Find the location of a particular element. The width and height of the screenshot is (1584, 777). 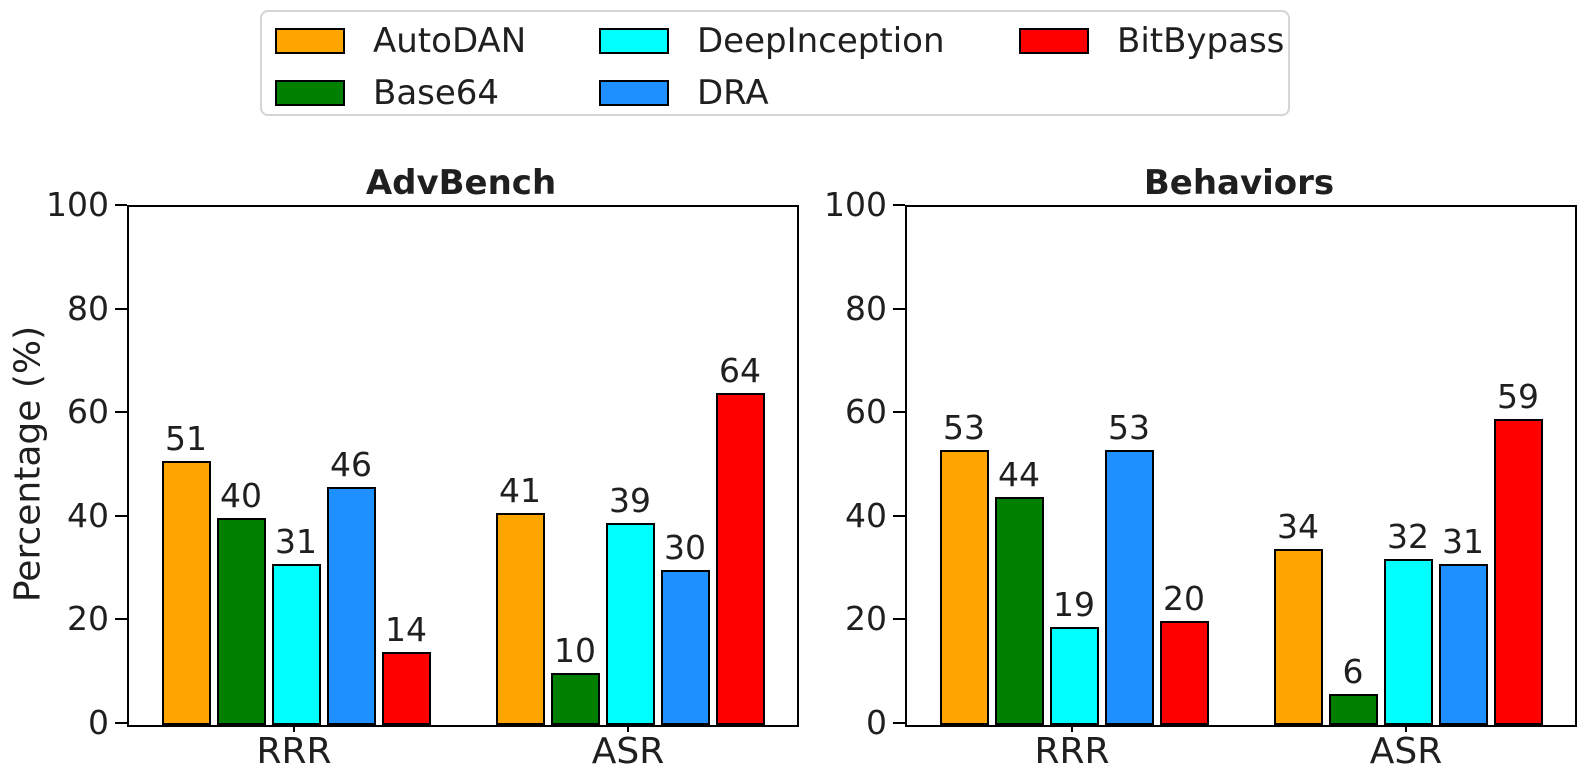

bar-value-label: 59 is located at coordinates (1518, 396).